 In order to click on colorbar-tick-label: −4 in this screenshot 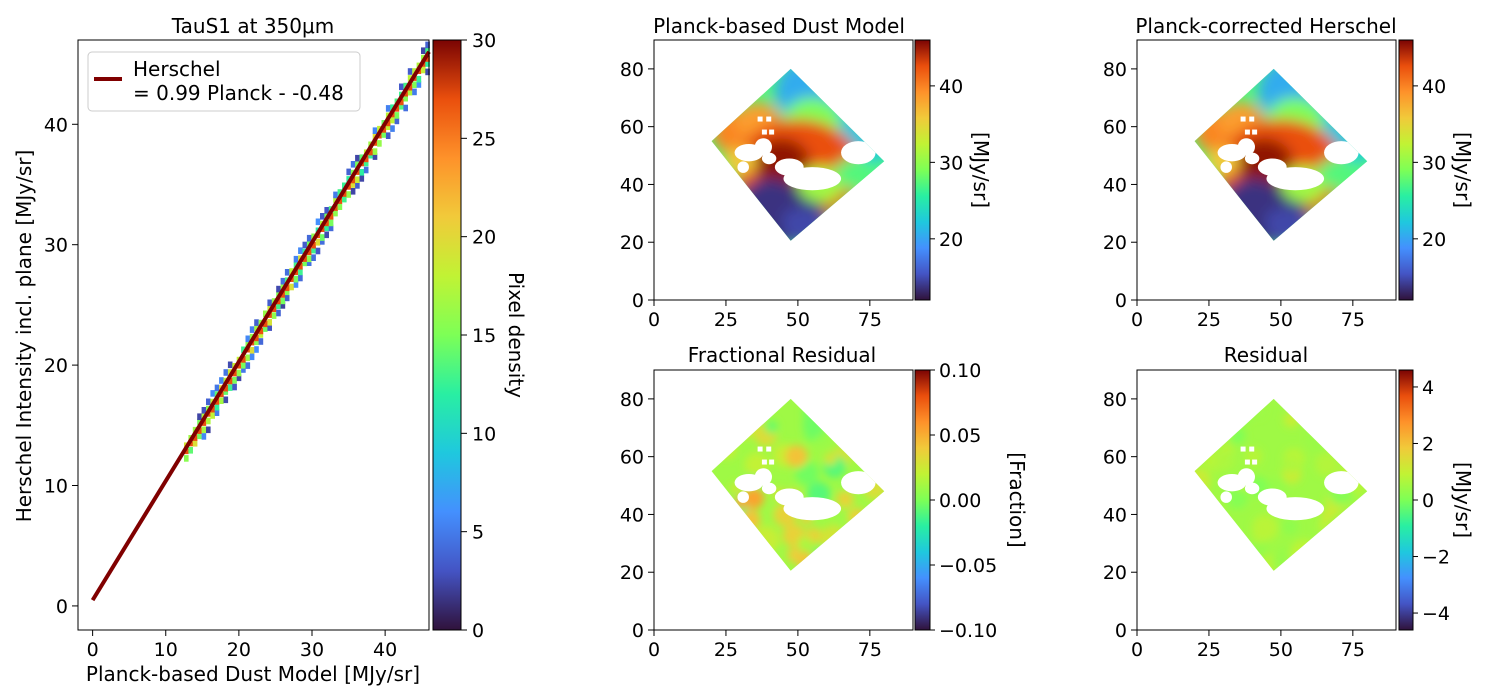, I will do `click(1436, 614)`.